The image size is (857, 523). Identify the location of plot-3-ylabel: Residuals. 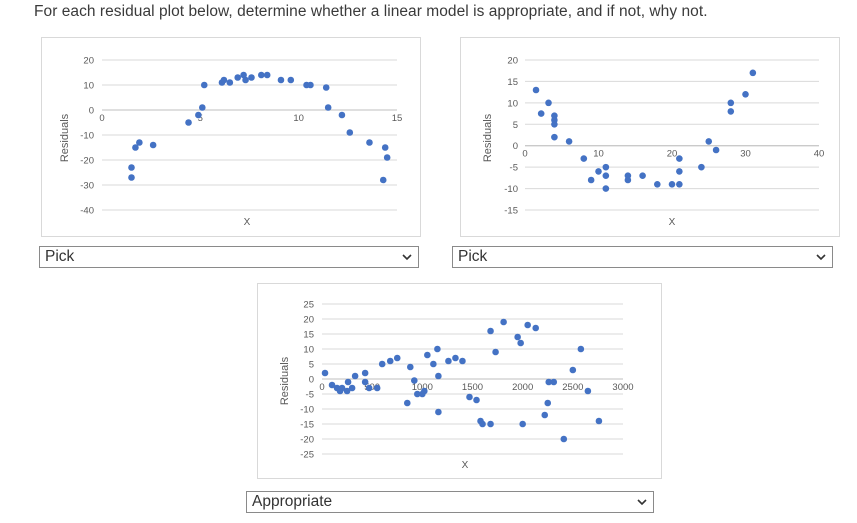
(285, 380).